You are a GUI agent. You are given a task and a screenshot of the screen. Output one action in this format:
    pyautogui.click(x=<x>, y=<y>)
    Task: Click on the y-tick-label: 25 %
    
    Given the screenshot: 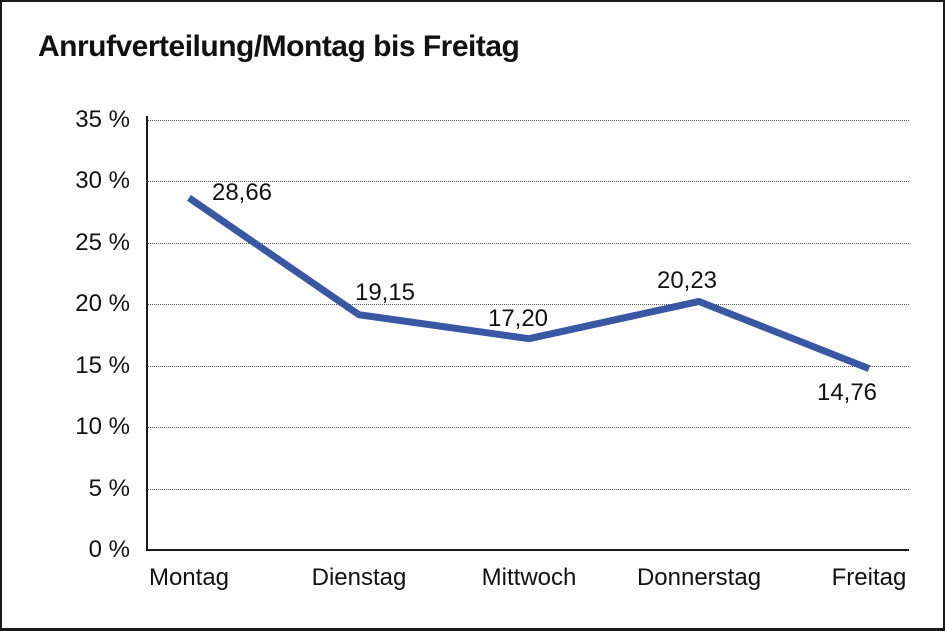 What is the action you would take?
    pyautogui.click(x=102, y=242)
    